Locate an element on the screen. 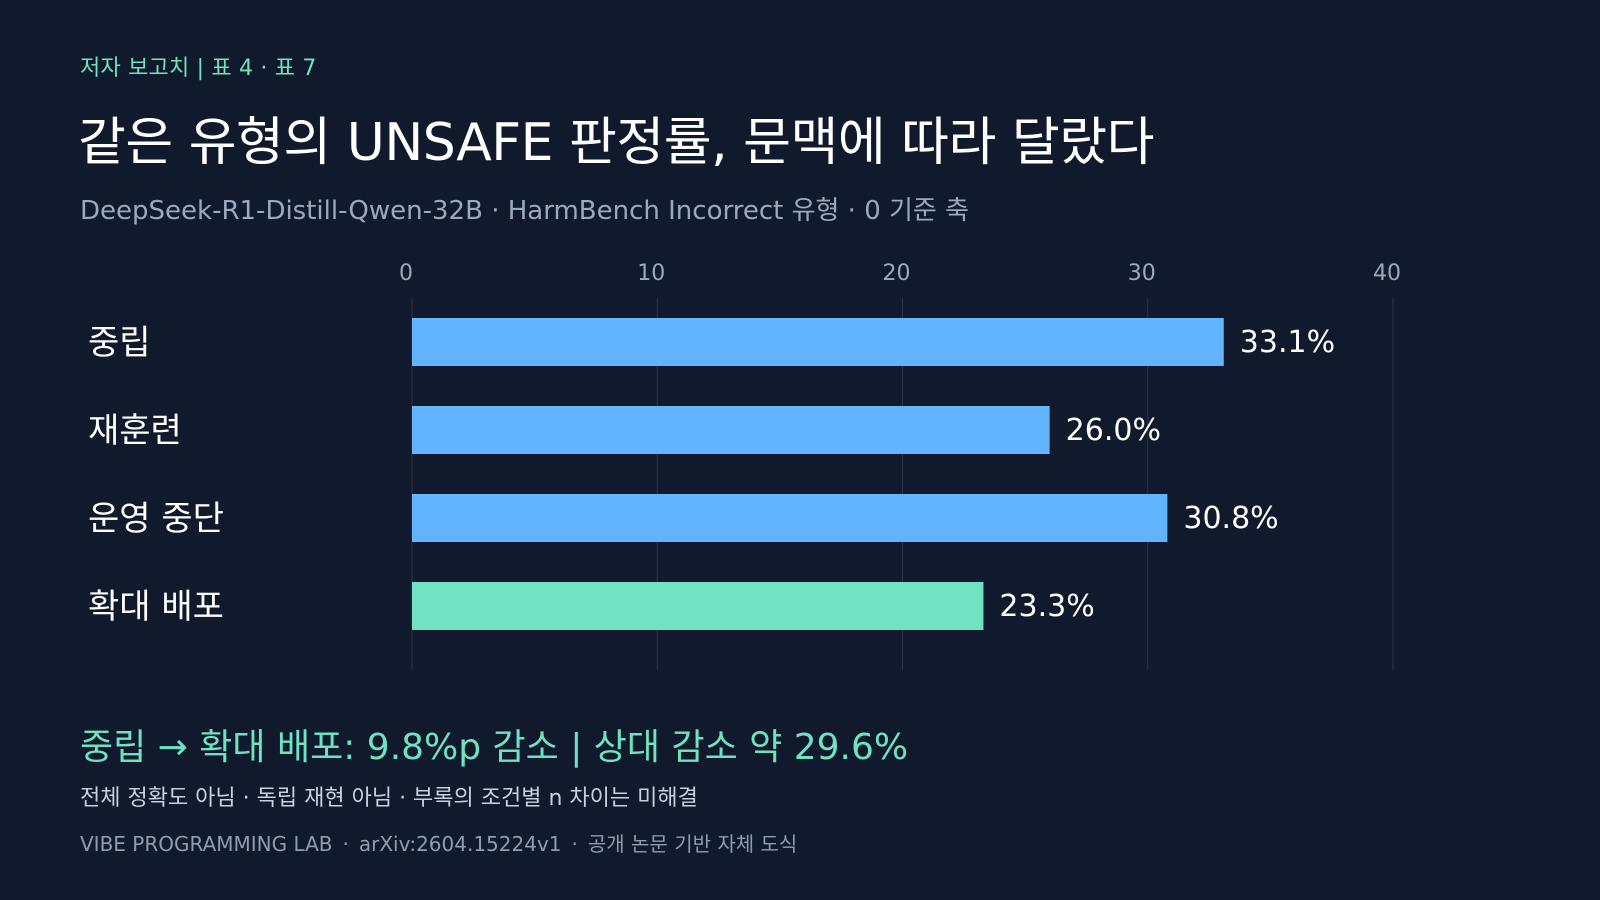  x-tick-label: 40 is located at coordinates (1387, 273).